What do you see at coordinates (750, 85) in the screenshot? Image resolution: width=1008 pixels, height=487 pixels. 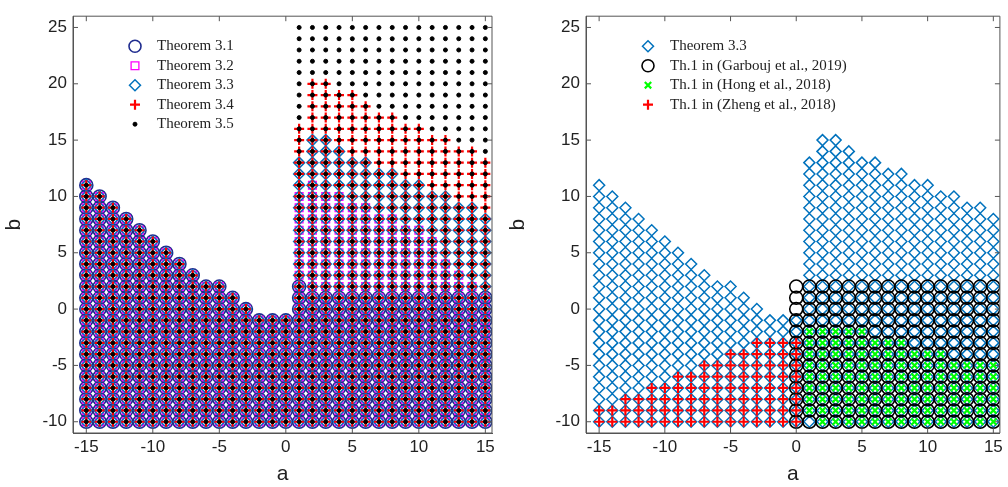 I see `legend-label: Th.1 in (Hong et al., 2018)` at bounding box center [750, 85].